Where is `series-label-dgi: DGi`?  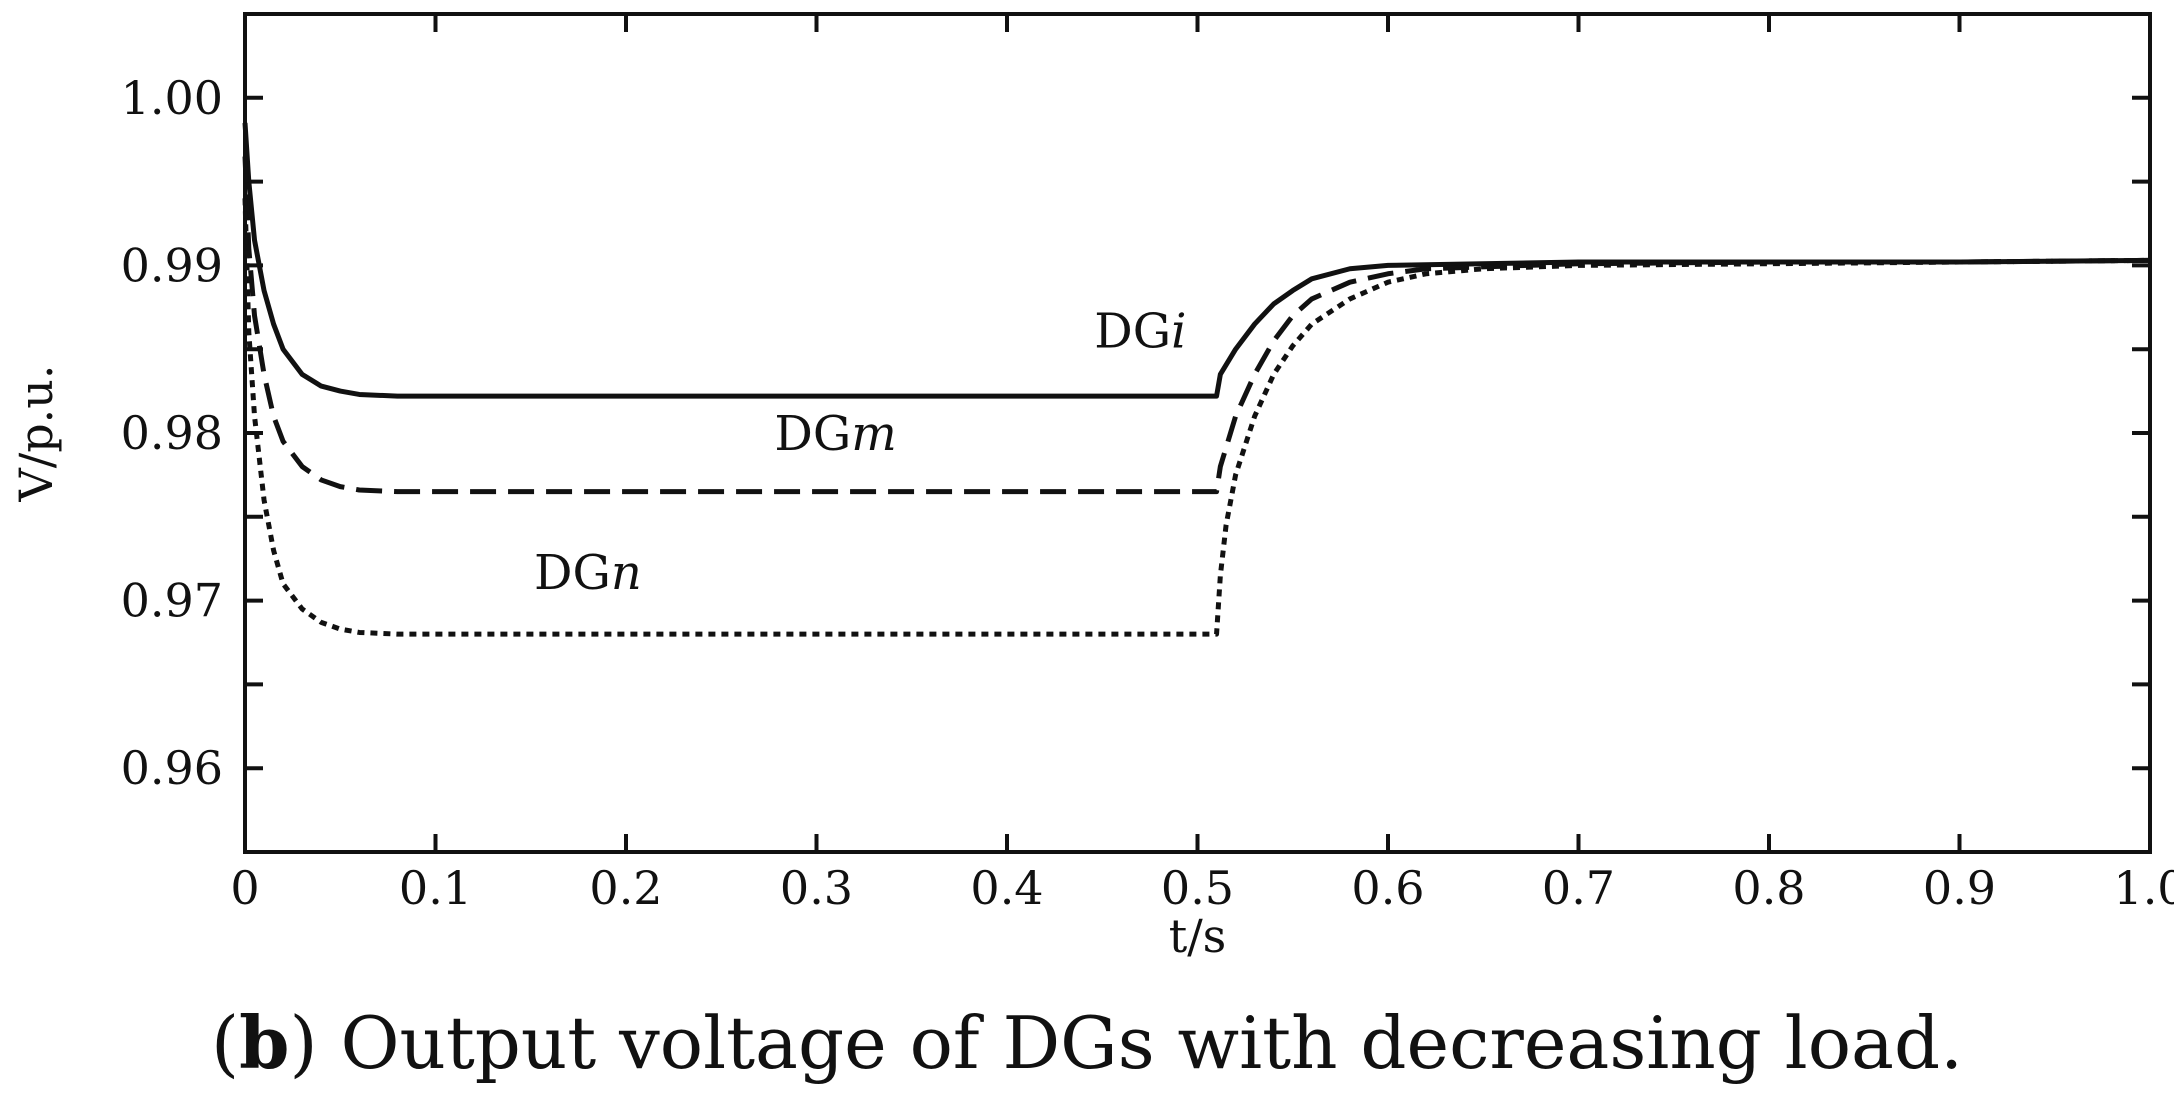 series-label-dgi: DGi is located at coordinates (1140, 332).